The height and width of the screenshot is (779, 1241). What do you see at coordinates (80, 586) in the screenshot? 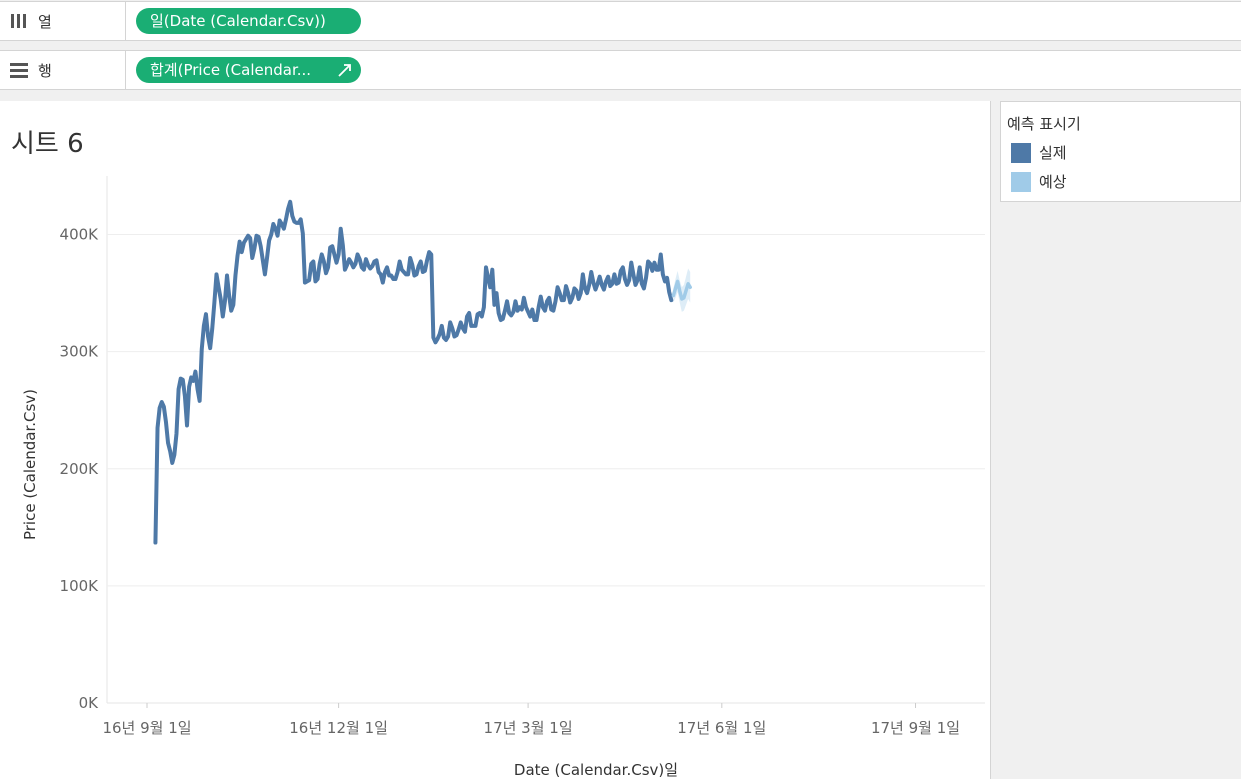
I see `y-tick-label-1: 100K` at bounding box center [80, 586].